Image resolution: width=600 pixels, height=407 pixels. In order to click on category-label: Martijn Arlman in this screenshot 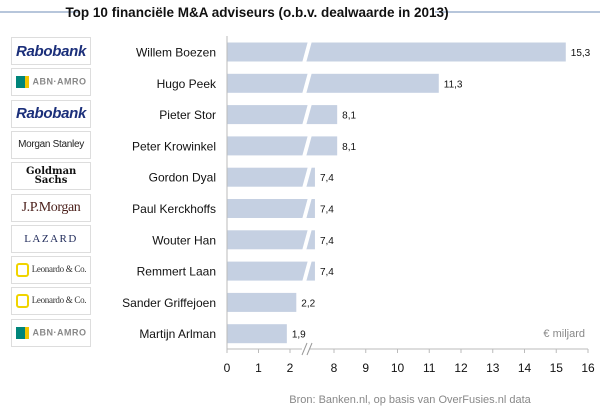, I will do `click(177, 334)`.